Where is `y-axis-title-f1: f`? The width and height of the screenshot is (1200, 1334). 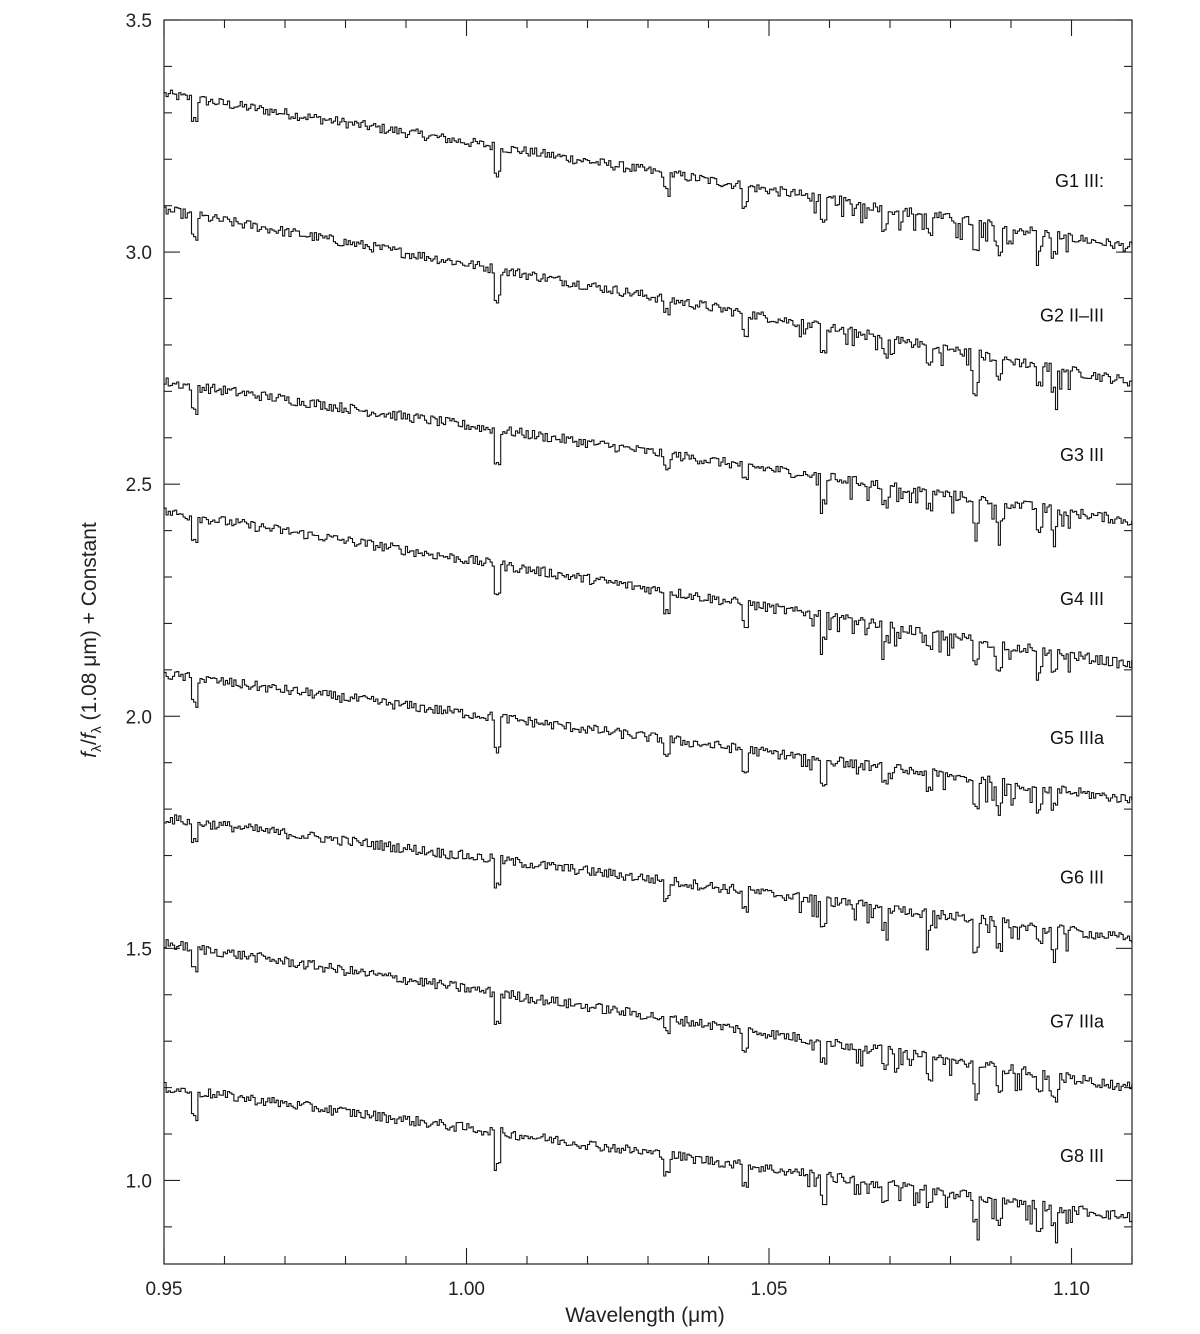
y-axis-title-f1: f is located at coordinates (89, 754).